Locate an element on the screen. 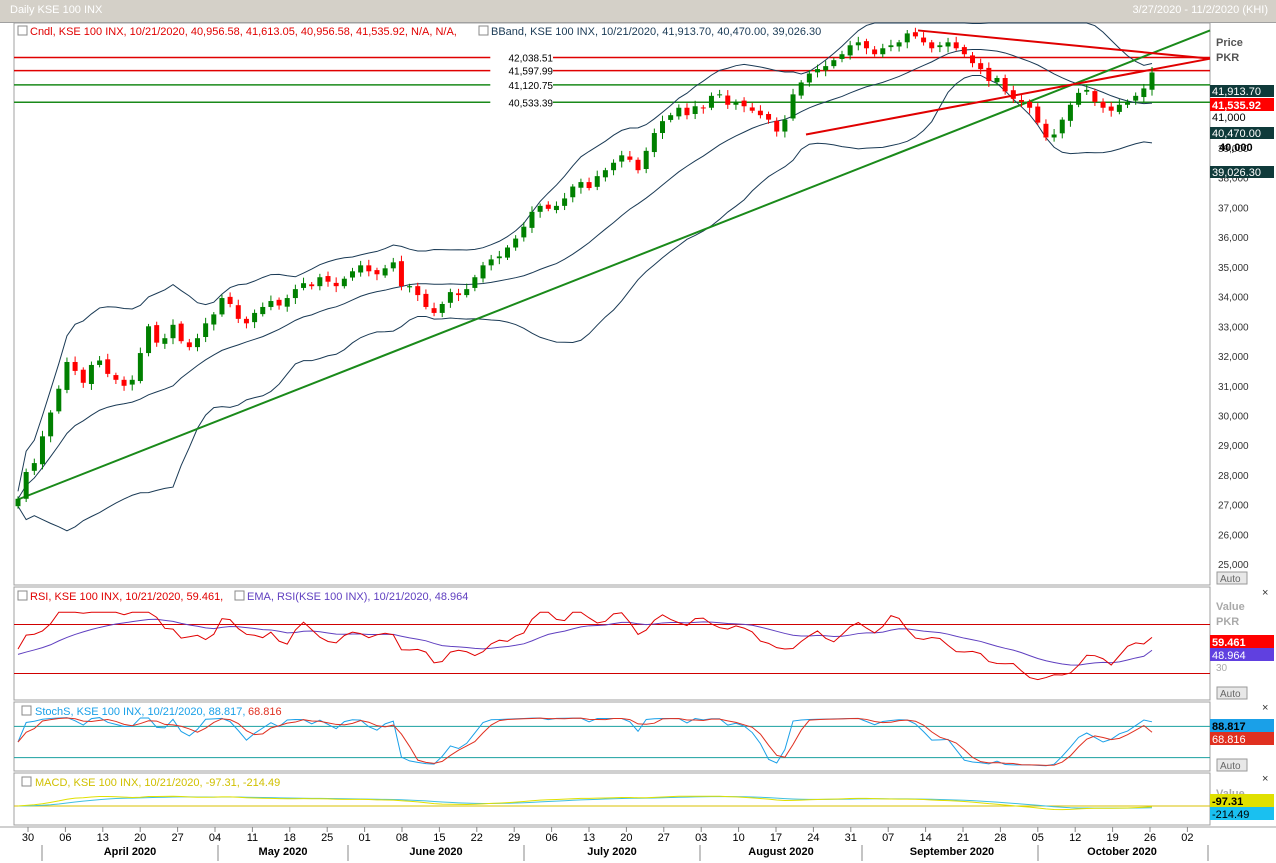 The height and width of the screenshot is (863, 1276). x-tick-label: 15 is located at coordinates (439, 838).